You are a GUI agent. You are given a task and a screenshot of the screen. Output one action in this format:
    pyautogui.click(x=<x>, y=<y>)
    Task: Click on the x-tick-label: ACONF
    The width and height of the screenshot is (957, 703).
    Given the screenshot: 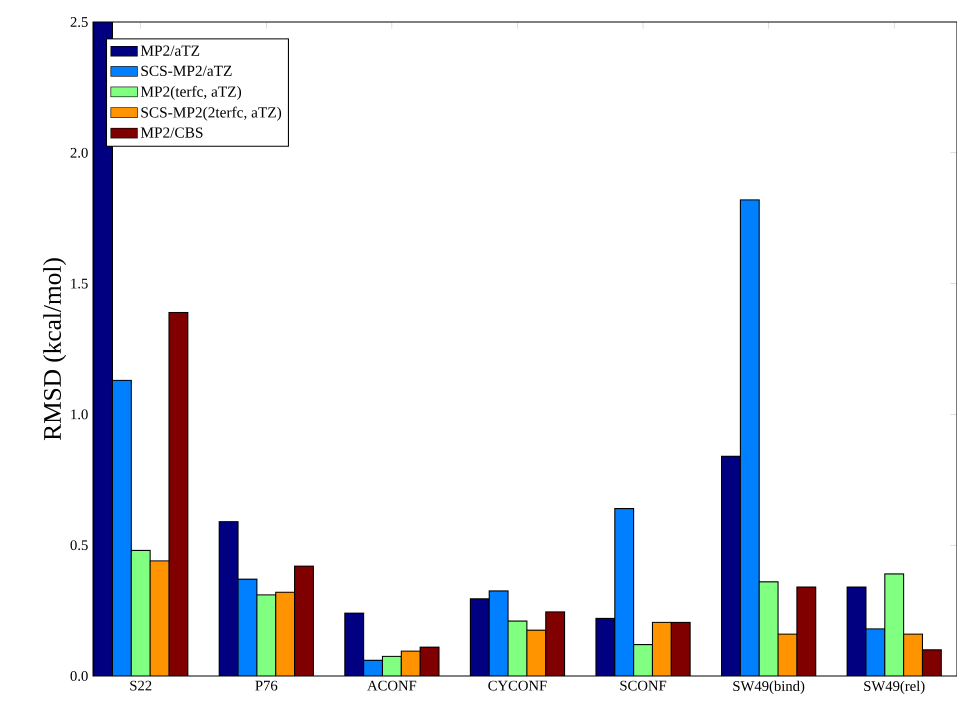 What is the action you would take?
    pyautogui.click(x=391, y=685)
    